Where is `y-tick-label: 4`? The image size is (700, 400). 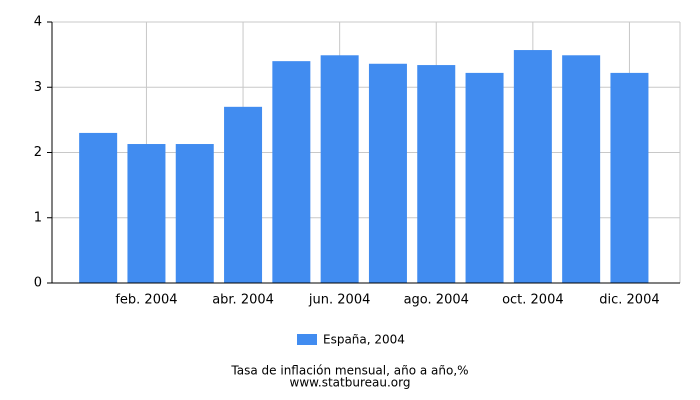
y-tick-label: 4 is located at coordinates (38, 22).